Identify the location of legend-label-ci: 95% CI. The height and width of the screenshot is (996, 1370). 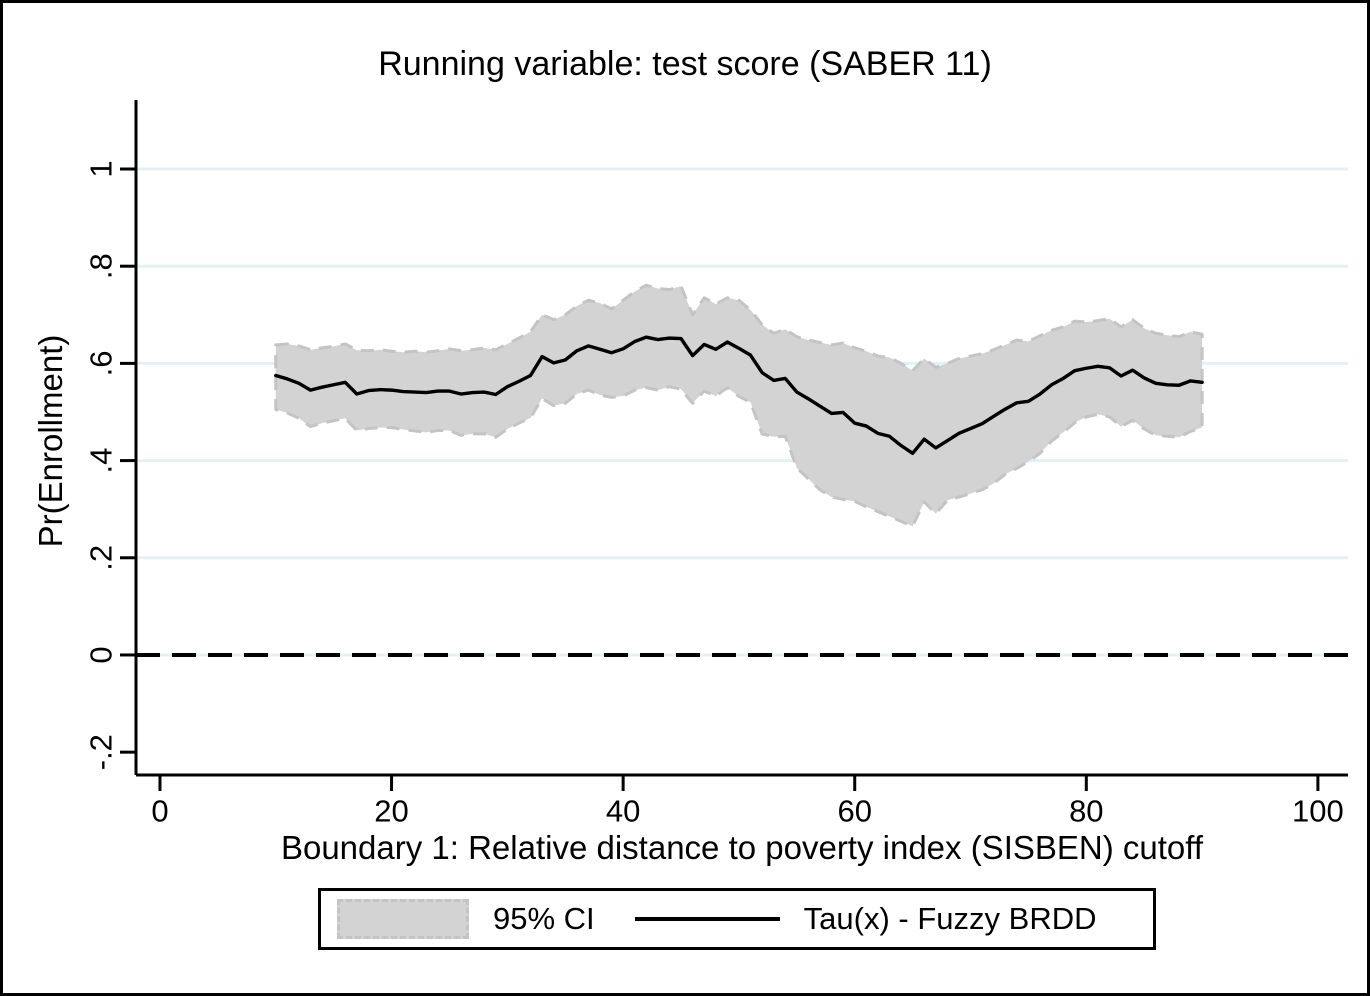
(544, 918).